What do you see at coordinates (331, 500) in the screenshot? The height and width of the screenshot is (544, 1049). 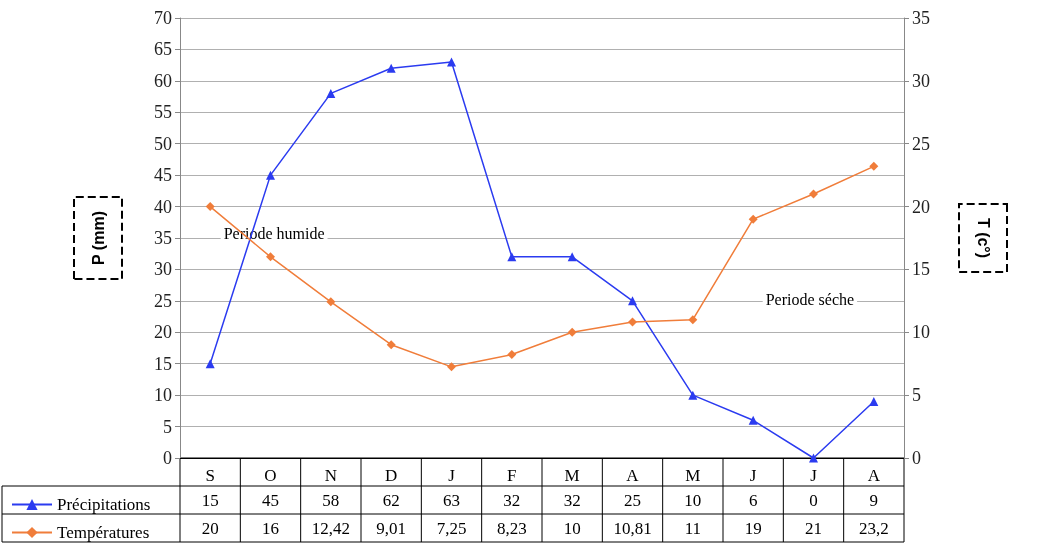 I see `data-label: 58` at bounding box center [331, 500].